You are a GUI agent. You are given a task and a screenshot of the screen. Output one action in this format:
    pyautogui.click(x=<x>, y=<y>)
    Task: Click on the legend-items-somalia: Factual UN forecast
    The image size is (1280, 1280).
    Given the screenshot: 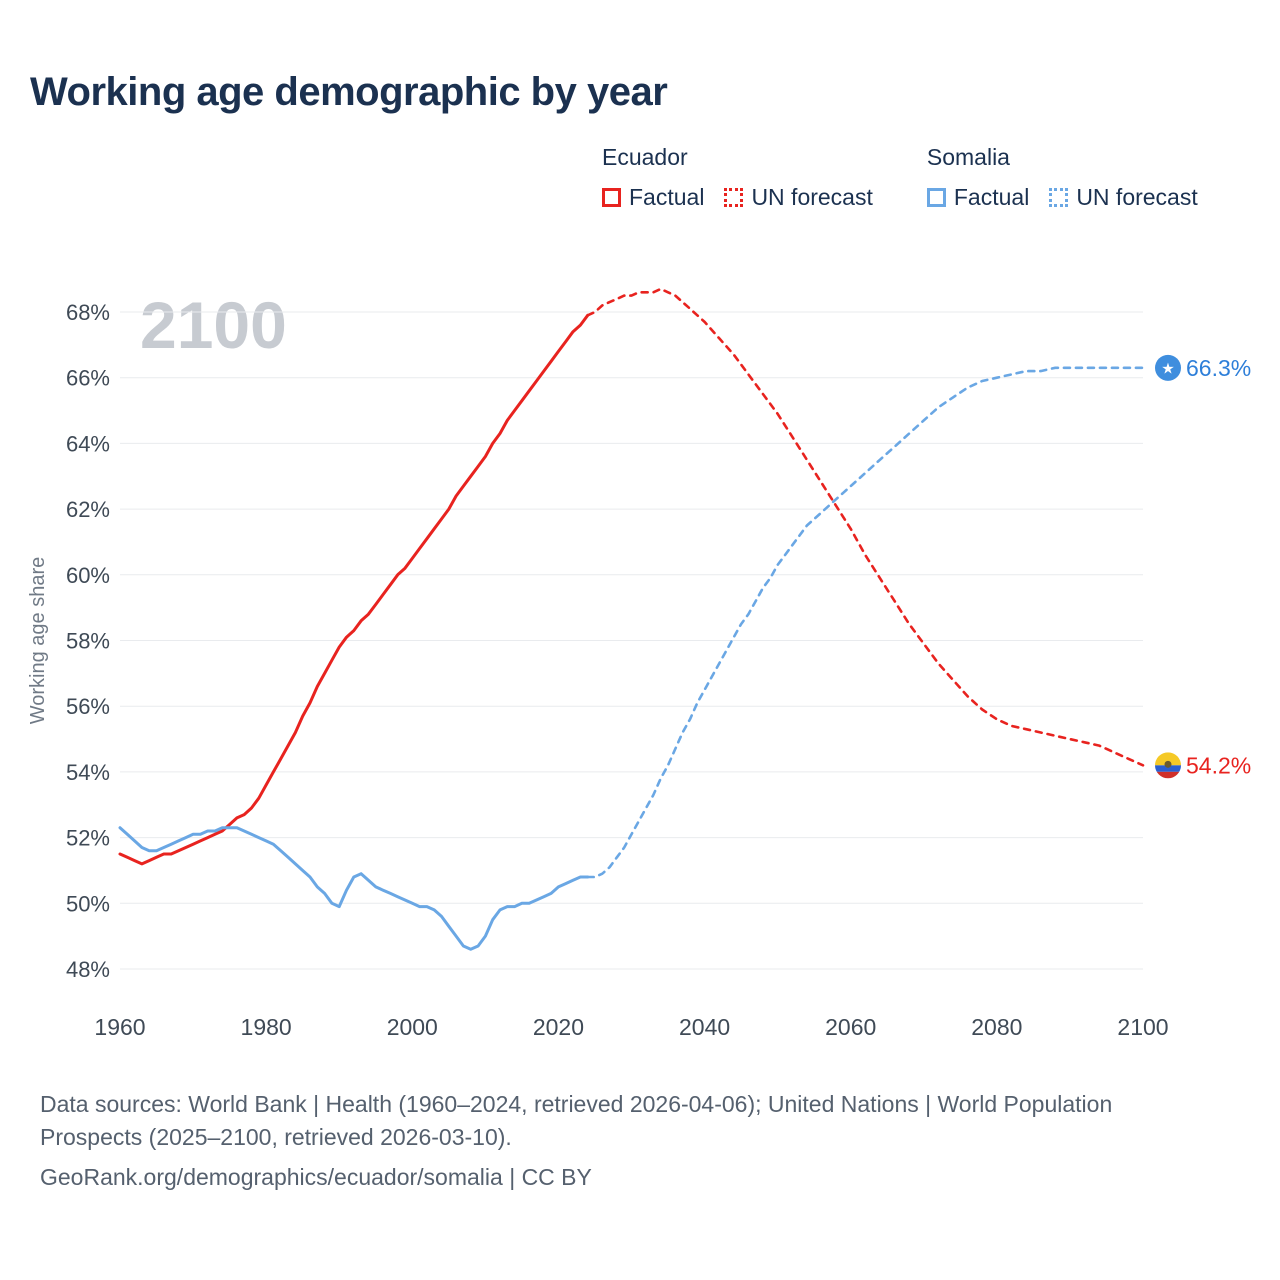 What is the action you would take?
    pyautogui.click(x=1062, y=197)
    